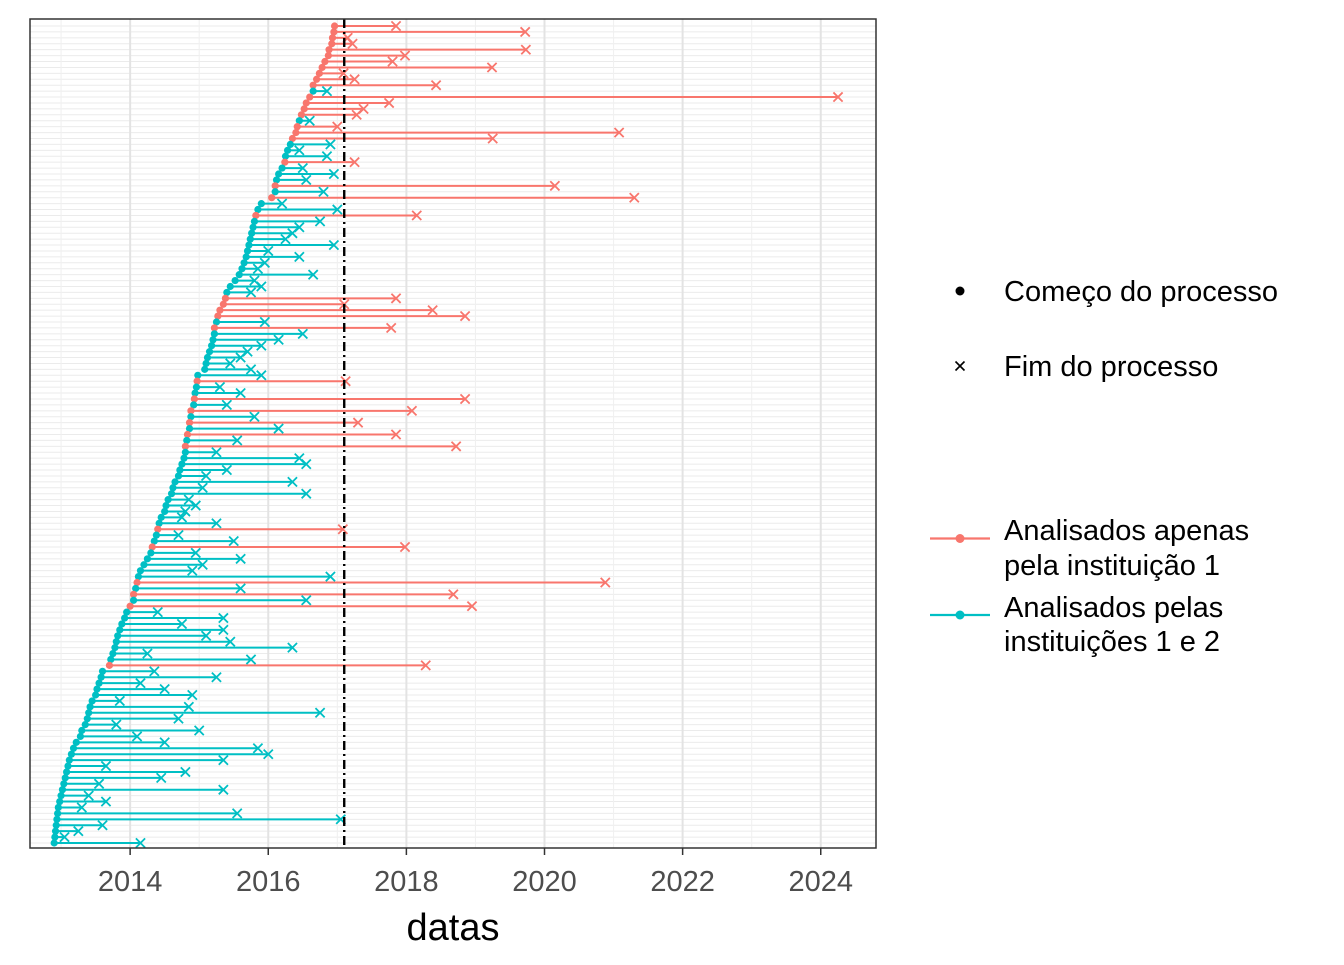 The image size is (1344, 965). I want to click on legend-label: pela instituição 1, so click(1112, 566).